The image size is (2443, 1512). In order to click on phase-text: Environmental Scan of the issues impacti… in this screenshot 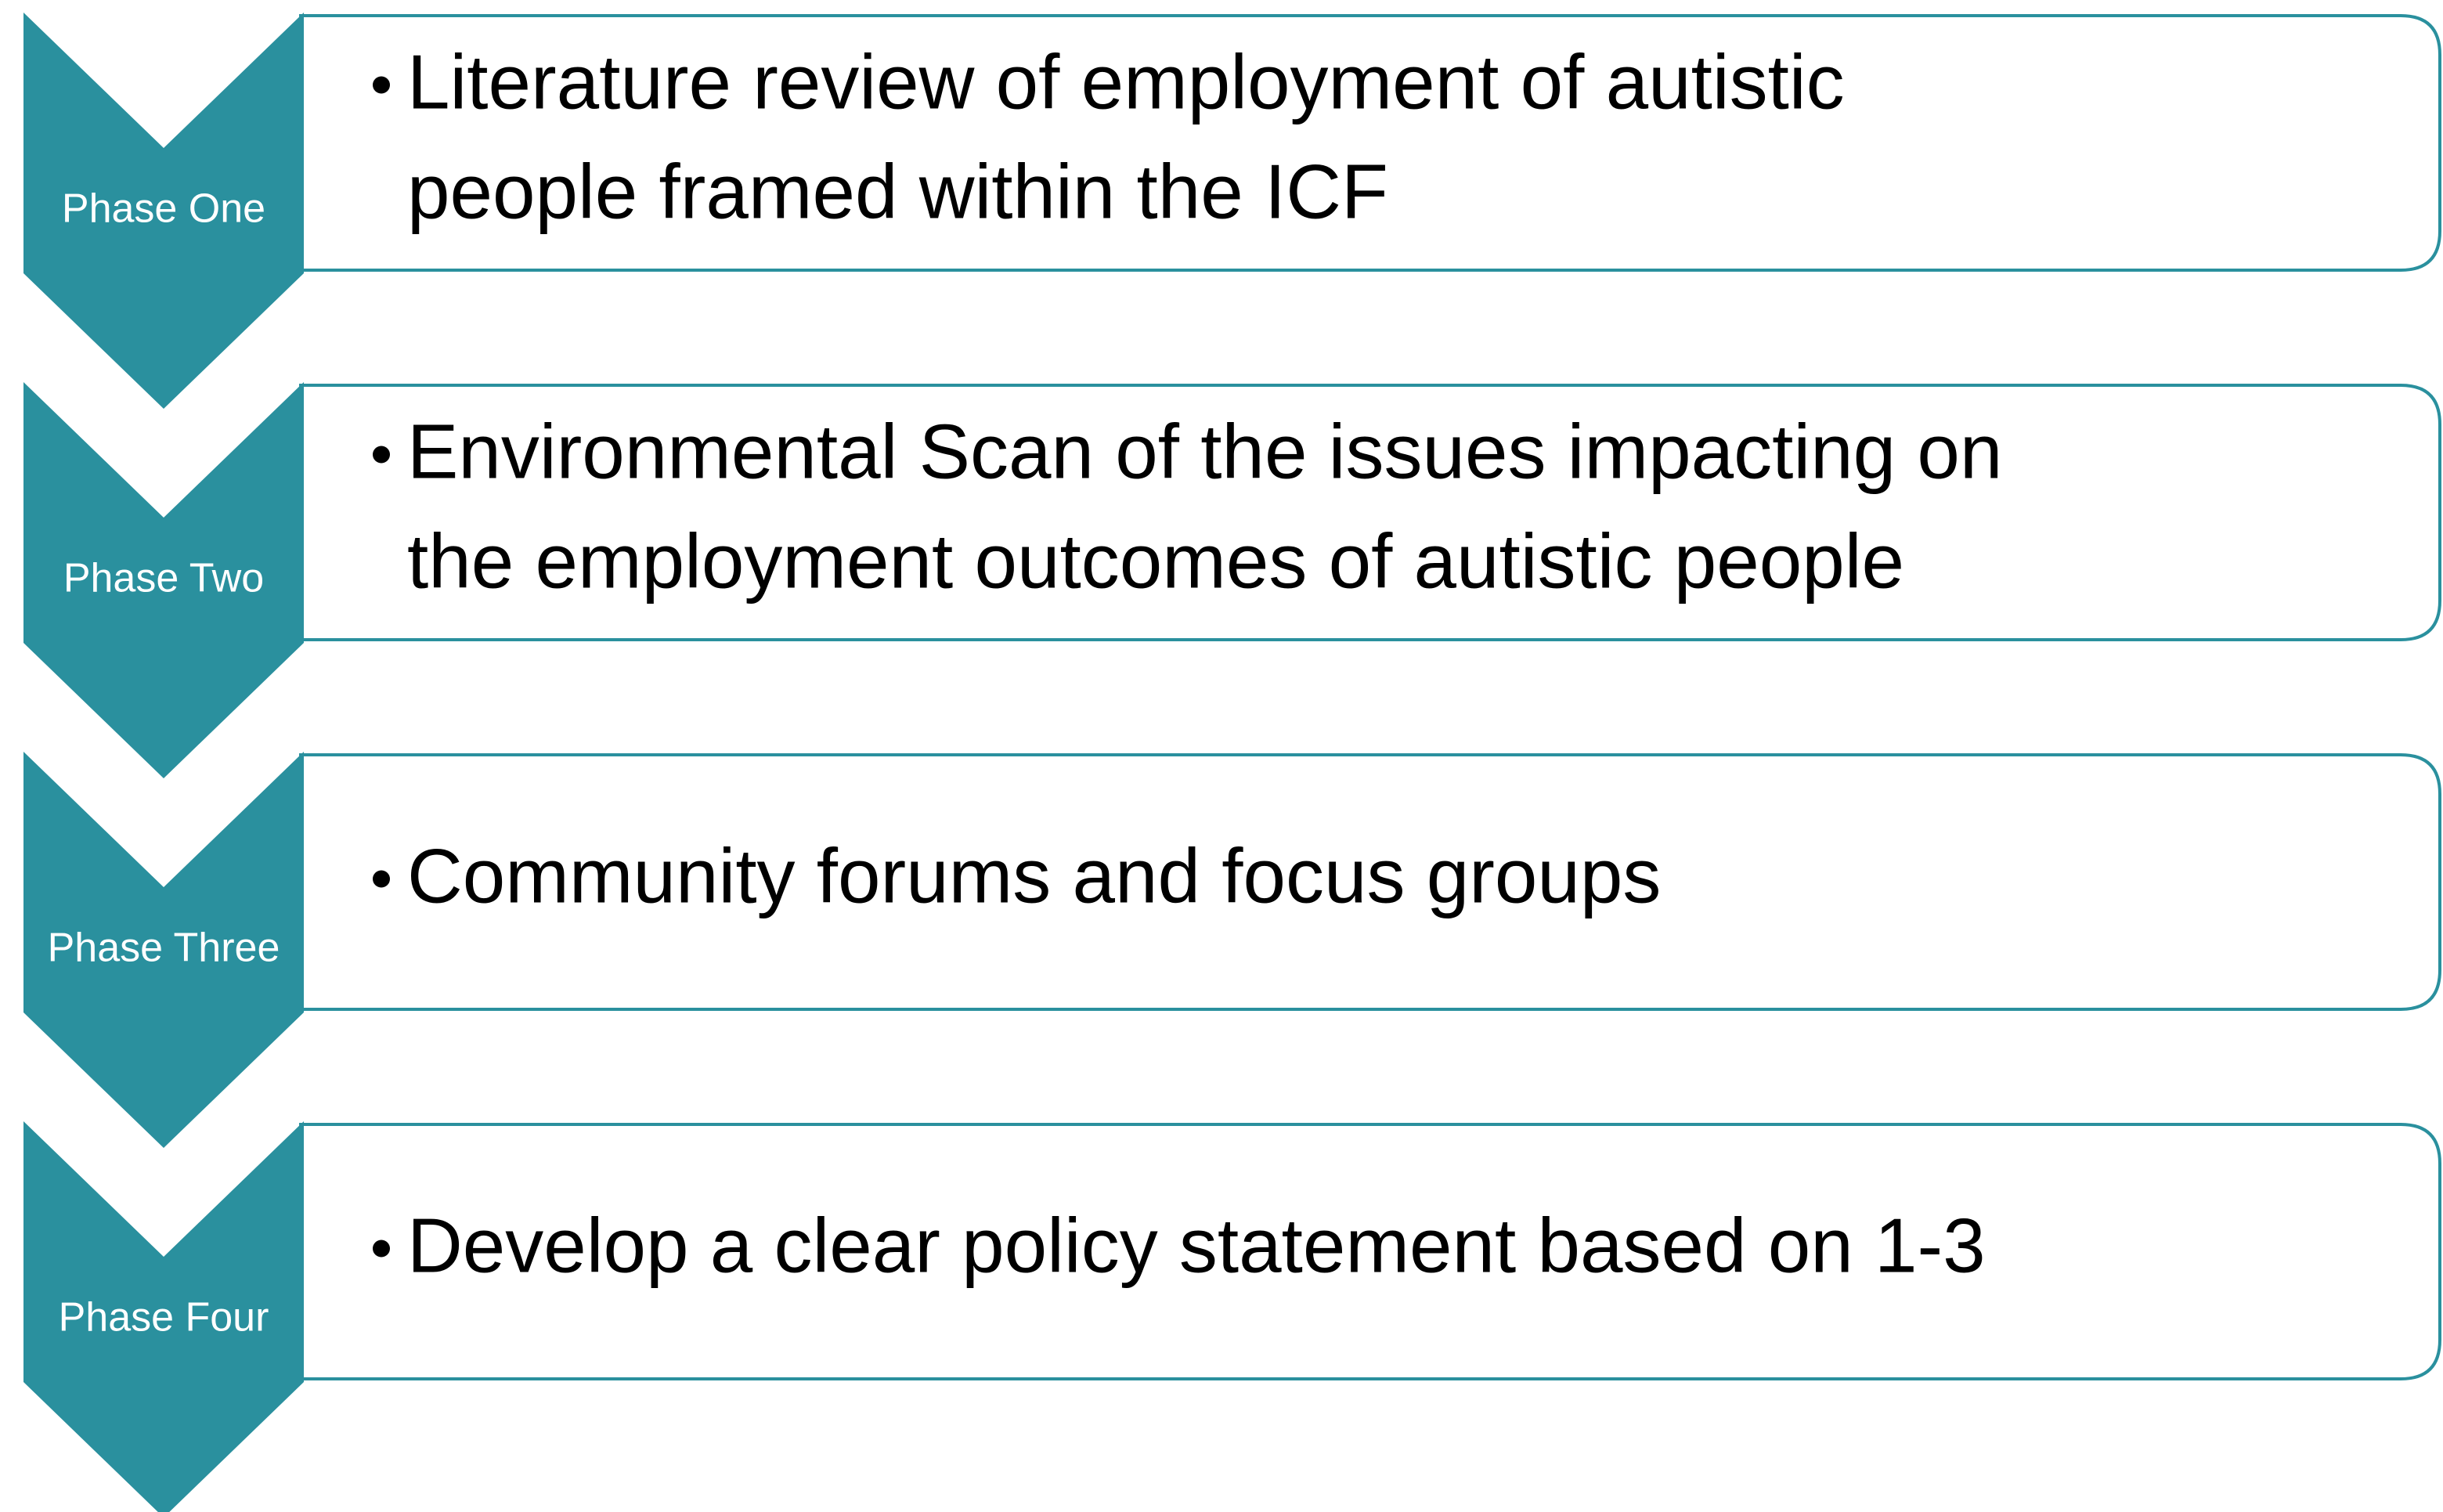, I will do `click(1204, 451)`.